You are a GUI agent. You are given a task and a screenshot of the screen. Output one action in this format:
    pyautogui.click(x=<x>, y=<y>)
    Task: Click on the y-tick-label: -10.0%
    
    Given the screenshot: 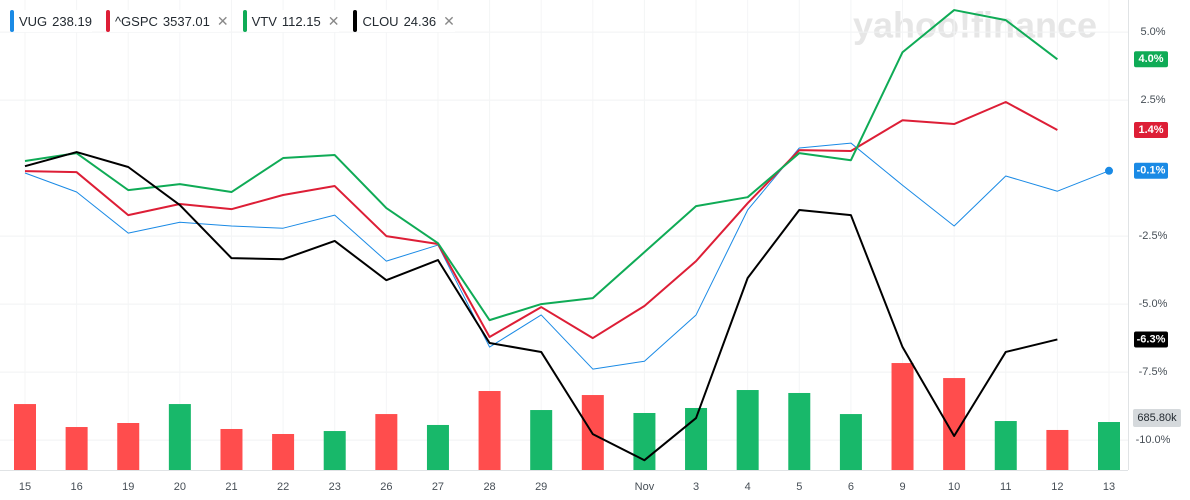 What is the action you would take?
    pyautogui.click(x=1153, y=440)
    